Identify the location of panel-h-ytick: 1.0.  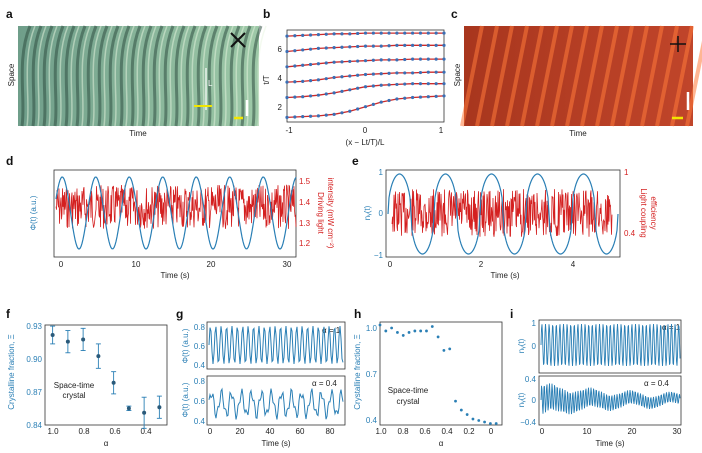
(372, 328).